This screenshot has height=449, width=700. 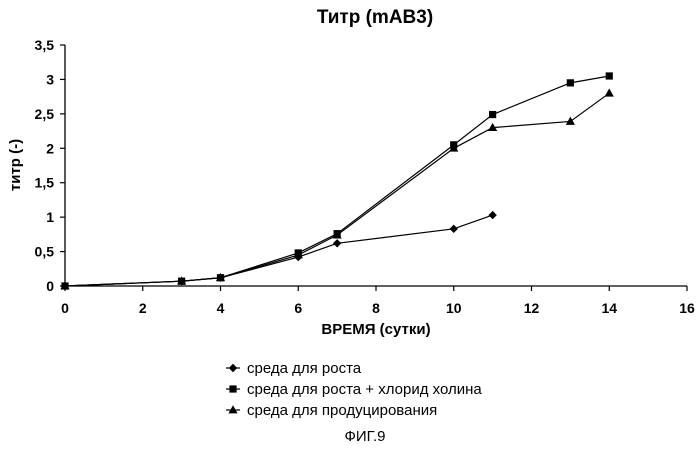 I want to click on x-tick-label: 10, so click(x=454, y=308).